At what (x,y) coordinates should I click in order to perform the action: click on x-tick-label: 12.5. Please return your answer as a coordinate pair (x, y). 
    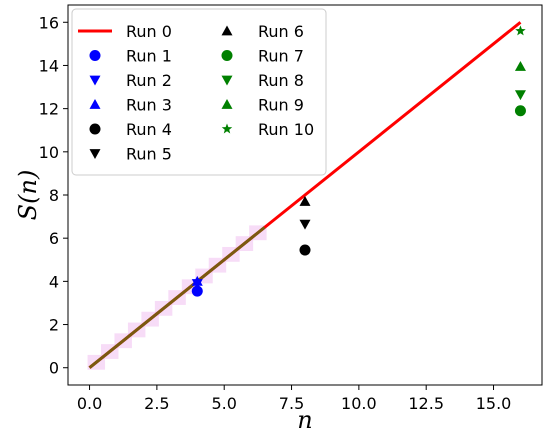
    Looking at the image, I should click on (426, 403).